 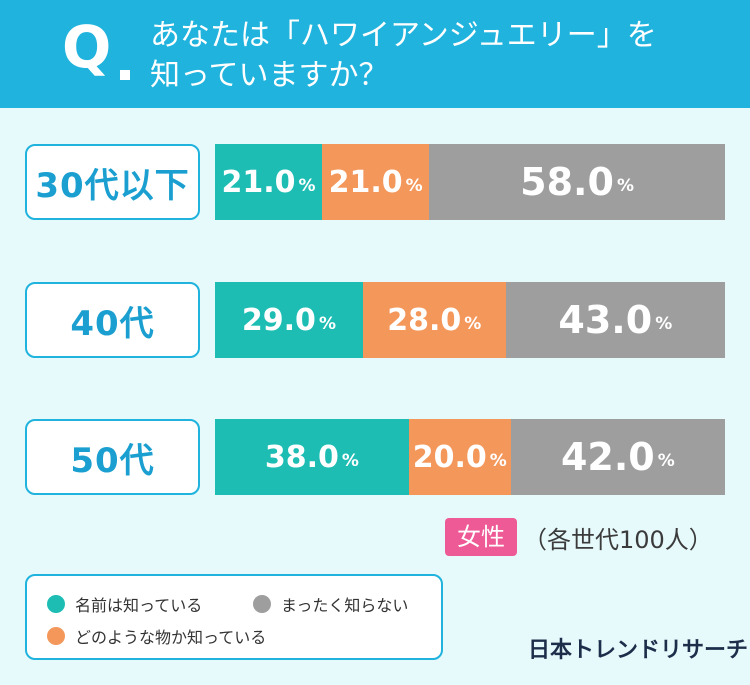 What do you see at coordinates (638, 650) in the screenshot?
I see `brand-logo-text: 日本トレンドリサーチ` at bounding box center [638, 650].